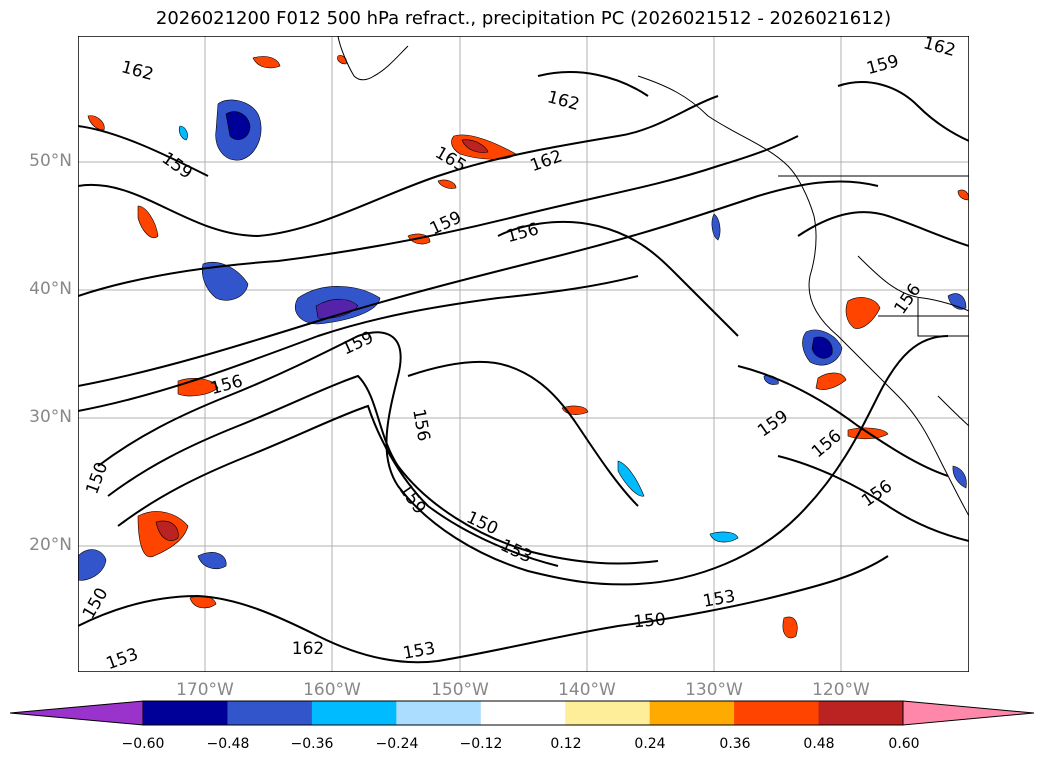 The height and width of the screenshot is (765, 1047). Describe the element at coordinates (50, 545) in the screenshot. I see `lat-label: 20°N` at that location.